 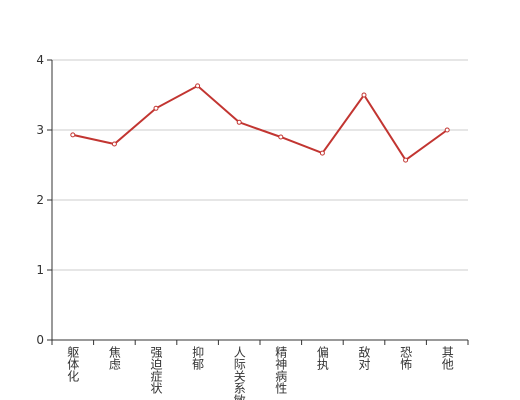 What do you see at coordinates (40, 130) in the screenshot?
I see `y-tick-label: 3` at bounding box center [40, 130].